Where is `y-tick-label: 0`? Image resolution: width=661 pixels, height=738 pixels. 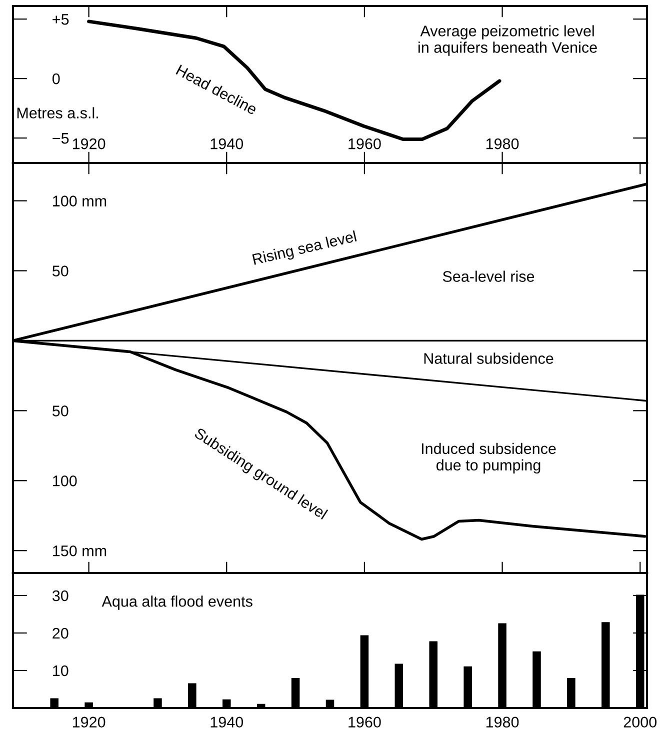
y-tick-label: 0 is located at coordinates (56, 78).